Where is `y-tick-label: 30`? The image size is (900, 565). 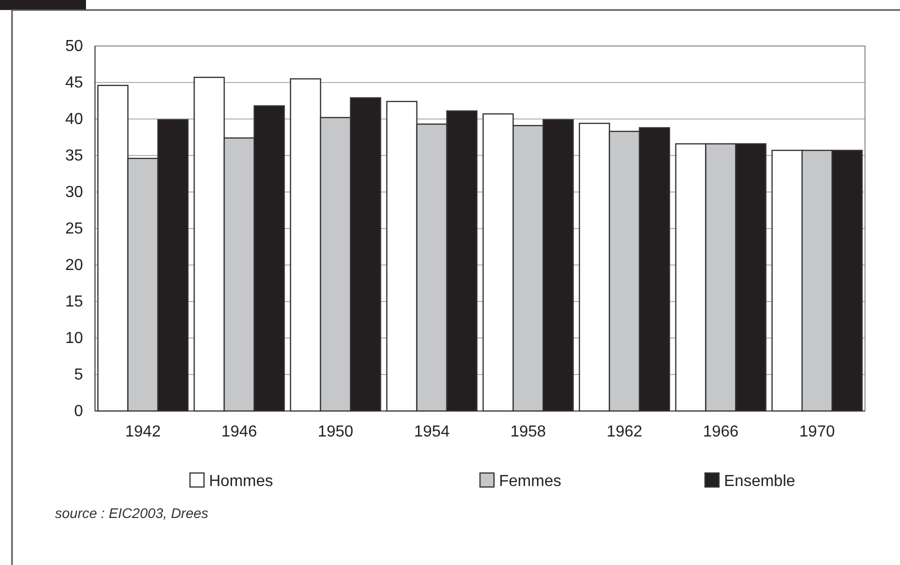 y-tick-label: 30 is located at coordinates (74, 193).